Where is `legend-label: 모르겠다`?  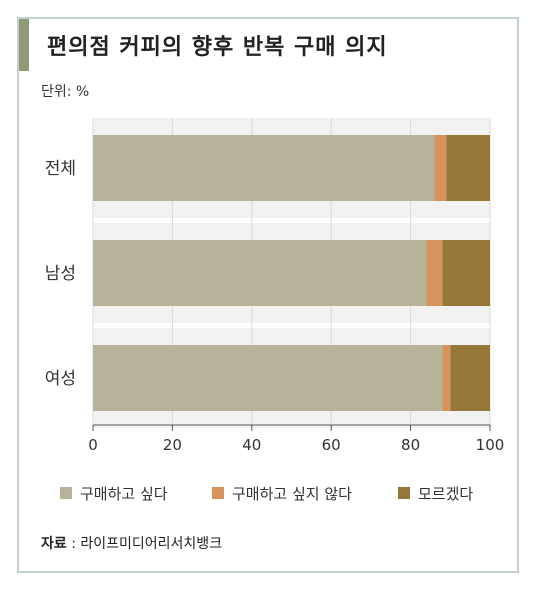 legend-label: 모르겠다 is located at coordinates (445, 494).